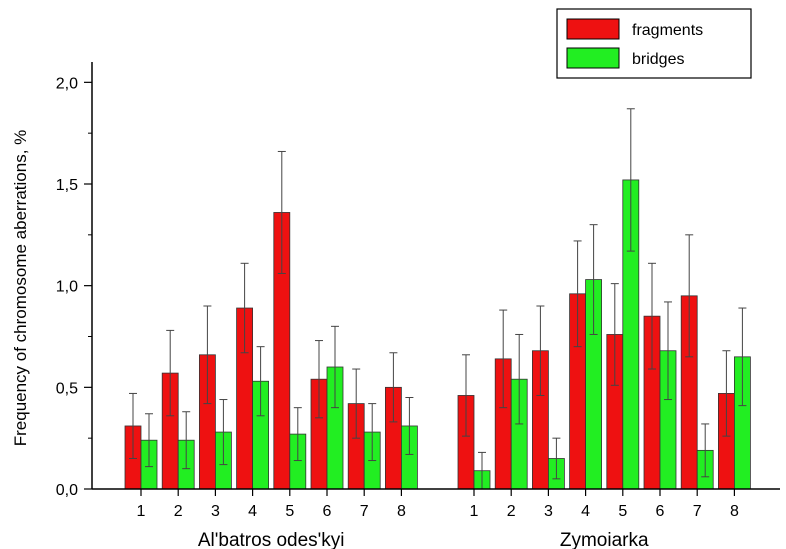 This screenshot has width=786, height=549. Describe the element at coordinates (67, 388) in the screenshot. I see `y-tick-label: 0,5` at that location.